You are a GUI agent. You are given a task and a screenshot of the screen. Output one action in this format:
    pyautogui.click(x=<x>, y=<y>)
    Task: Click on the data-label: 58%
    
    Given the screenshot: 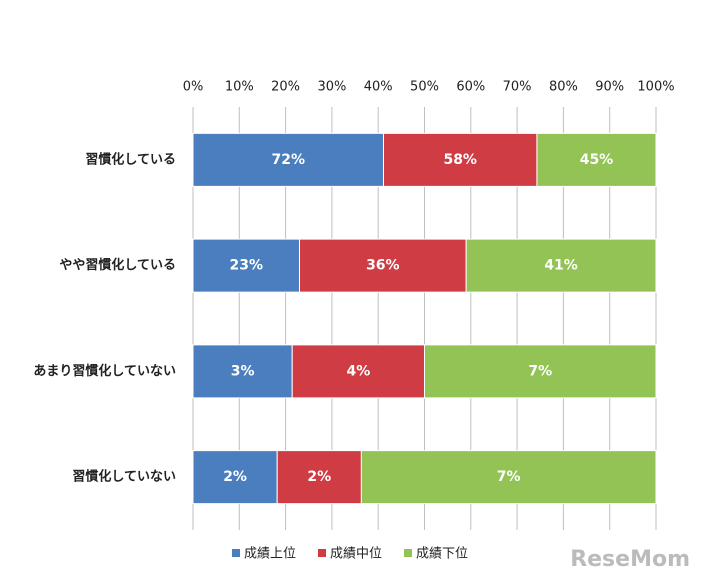 What is the action you would take?
    pyautogui.click(x=460, y=160)
    